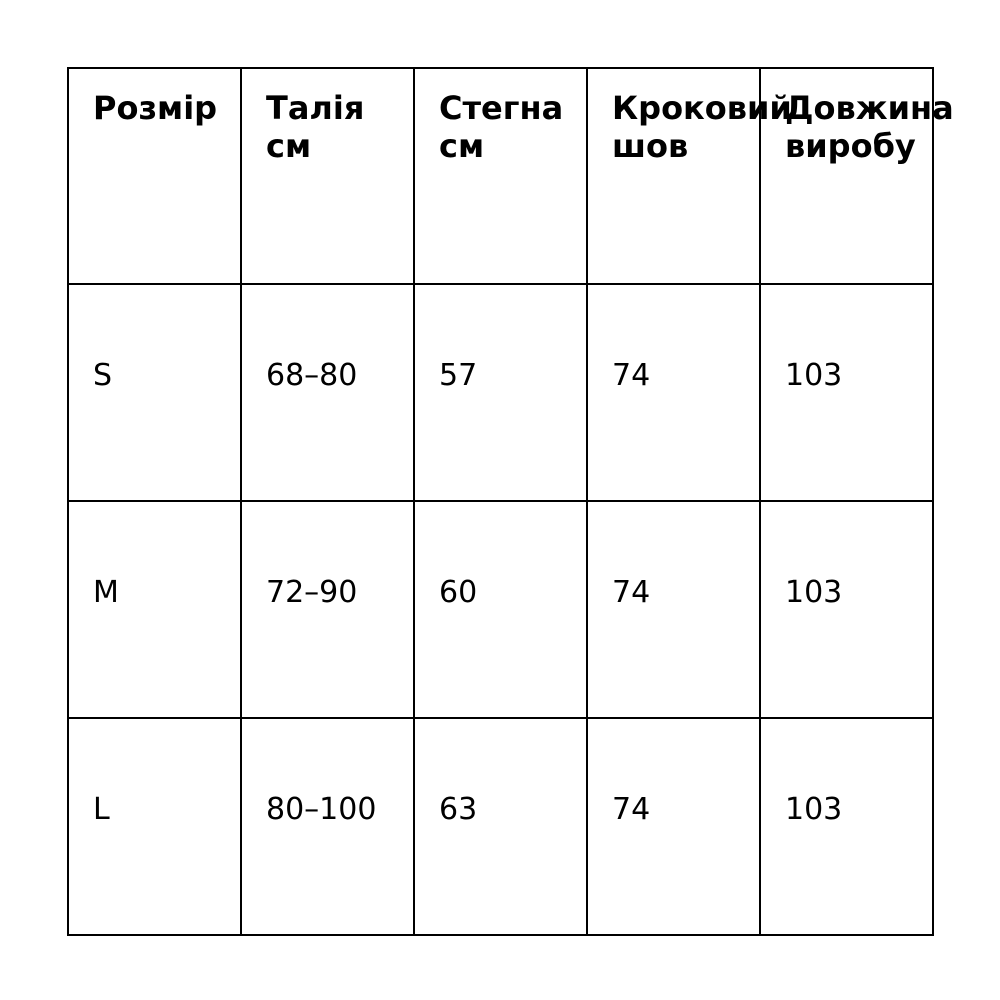 This screenshot has height=1000, width=1000. I want to click on cell-size: L, so click(154, 826).